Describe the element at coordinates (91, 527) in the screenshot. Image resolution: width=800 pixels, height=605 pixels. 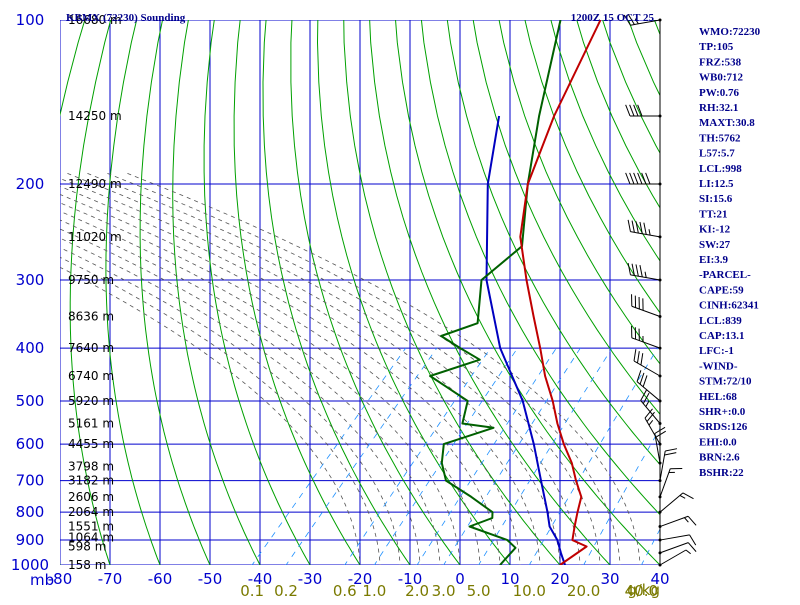
I see `height-label: 1551 m` at that location.